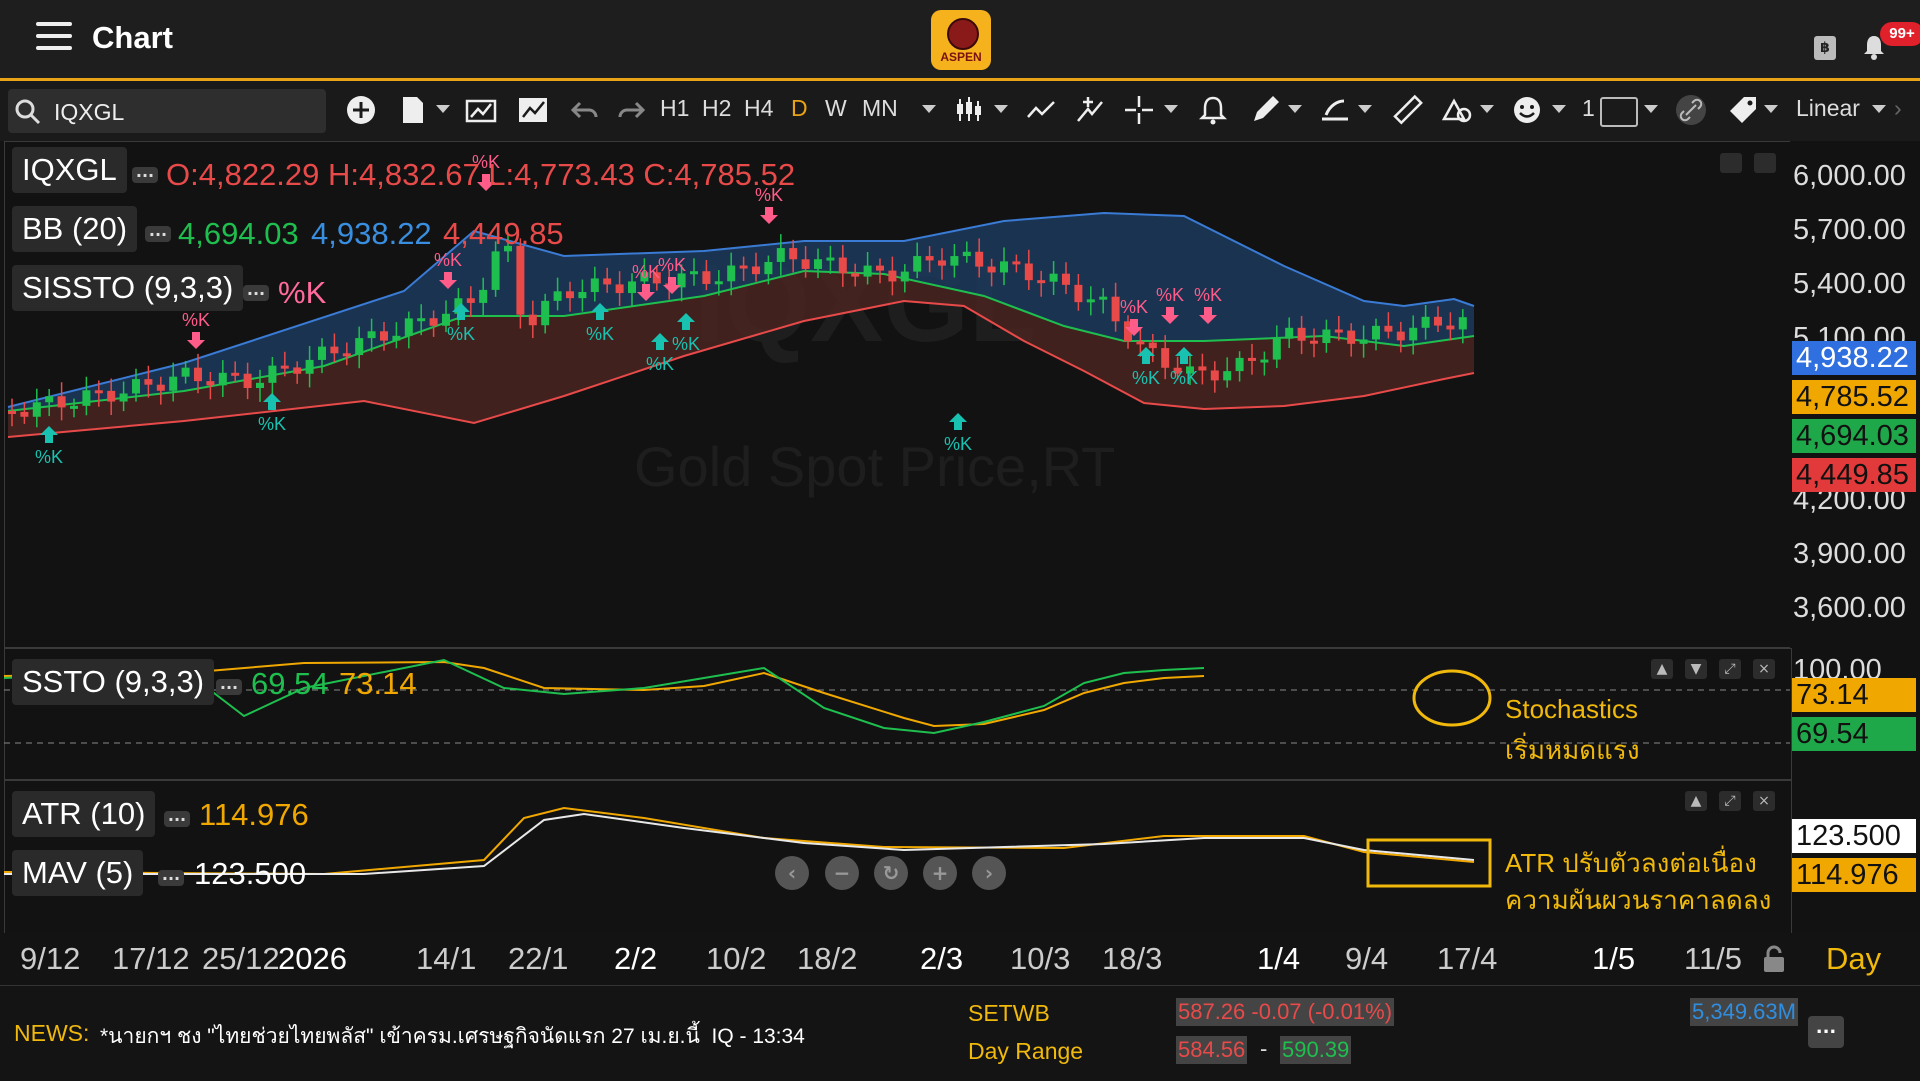  I want to click on ruler-icon, so click(1407, 110).